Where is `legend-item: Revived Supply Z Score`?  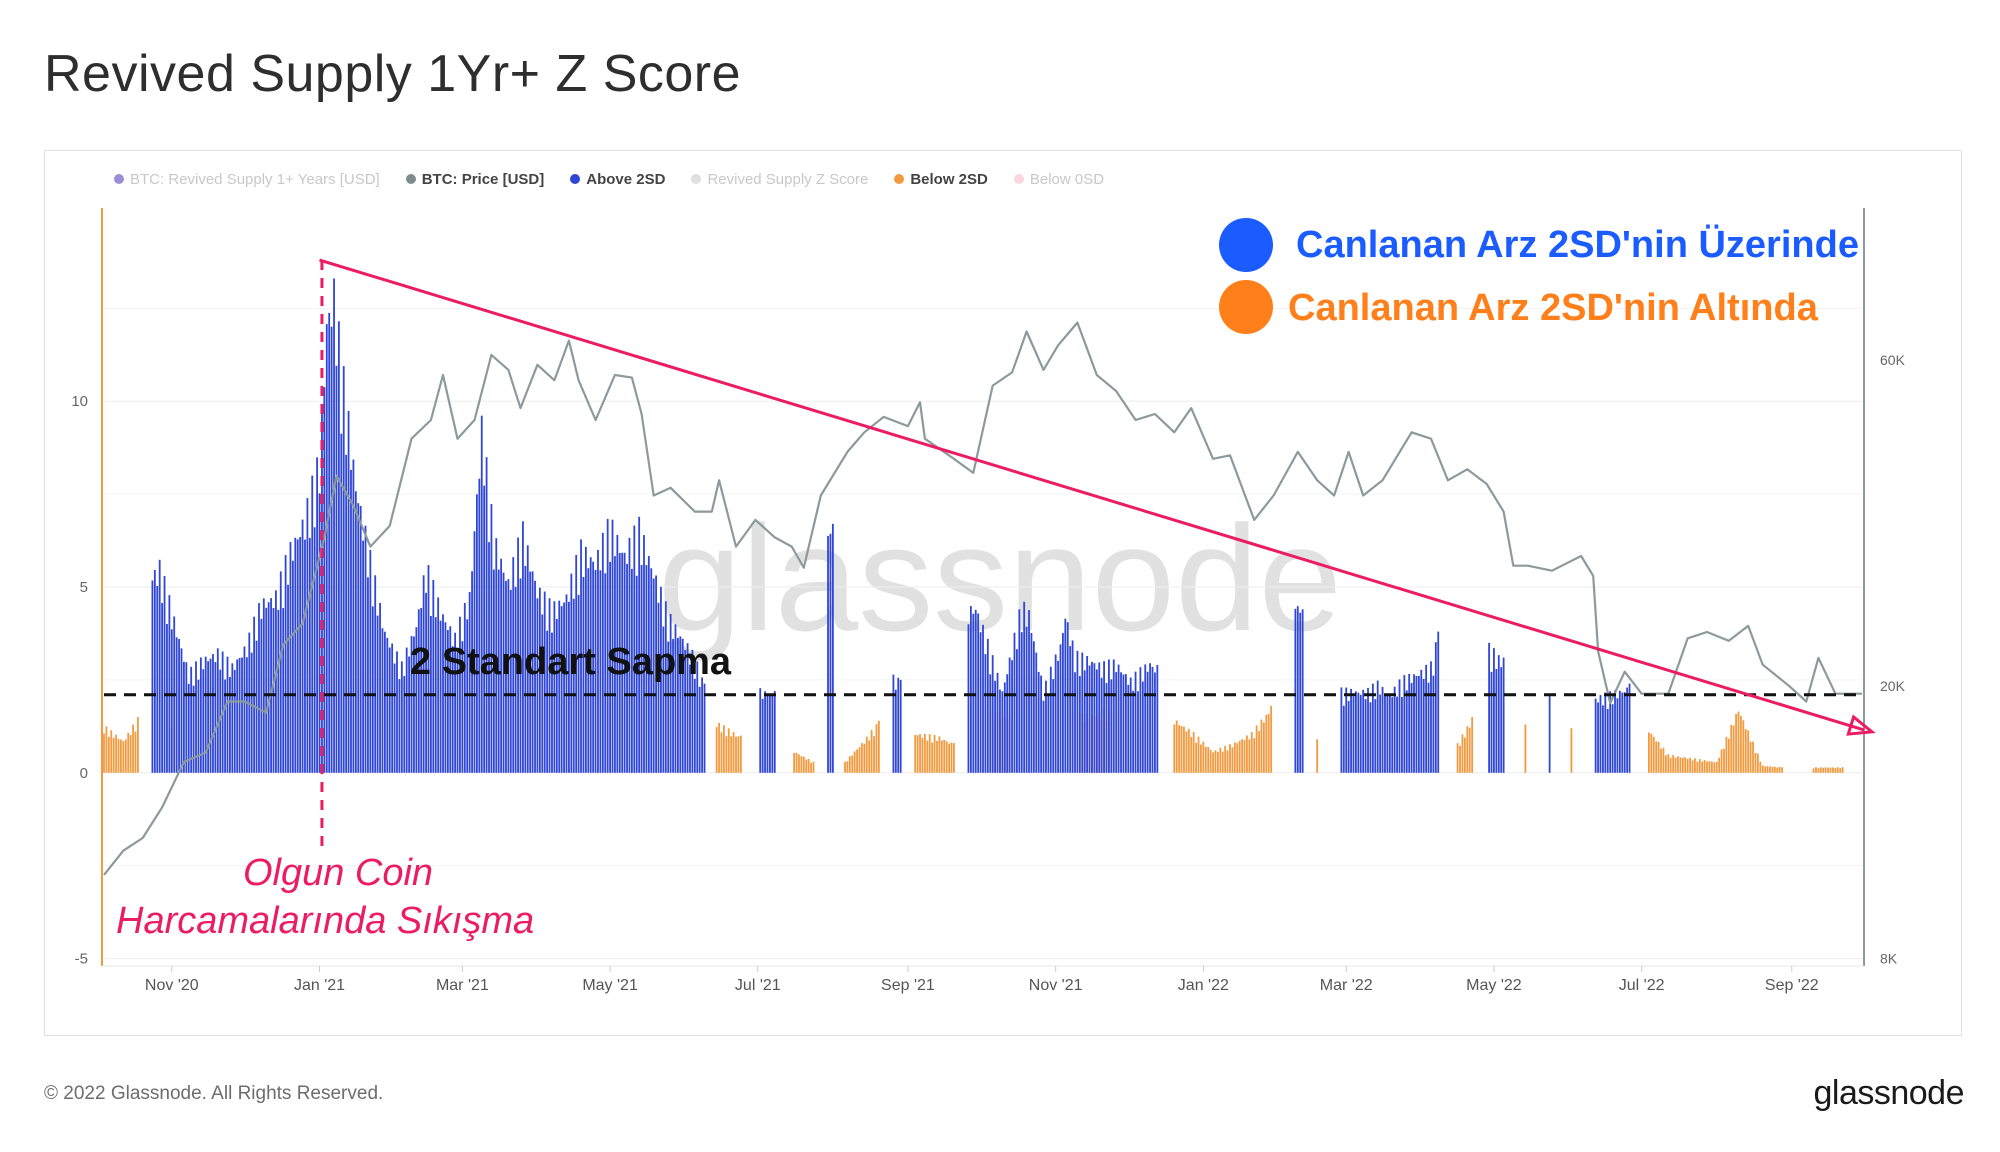
legend-item: Revived Supply Z Score is located at coordinates (779, 179).